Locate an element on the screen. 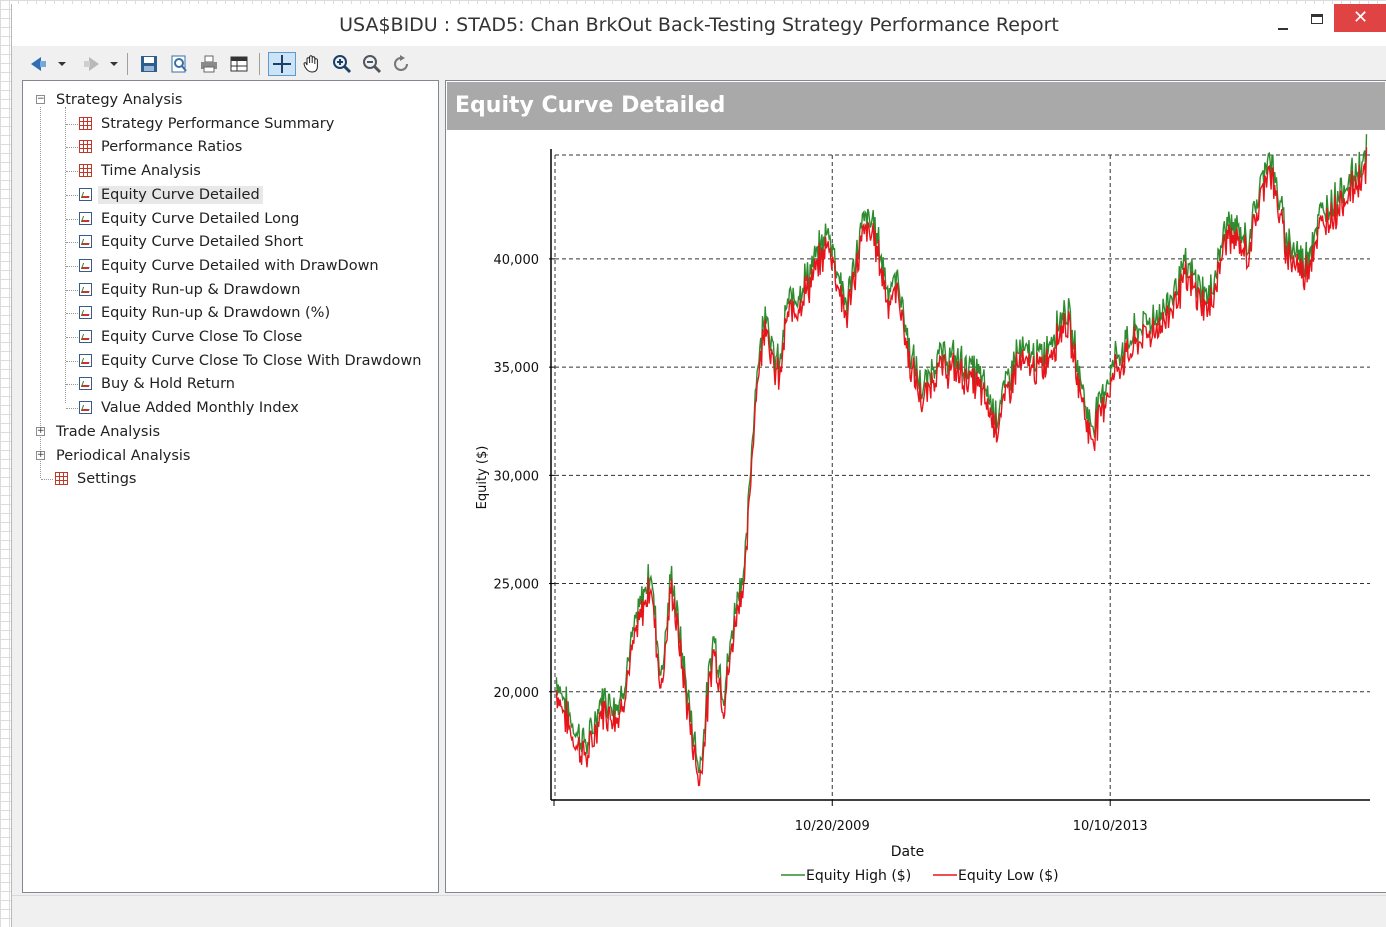 Image resolution: width=1386 pixels, height=927 pixels. forward-icon is located at coordinates (91, 64).